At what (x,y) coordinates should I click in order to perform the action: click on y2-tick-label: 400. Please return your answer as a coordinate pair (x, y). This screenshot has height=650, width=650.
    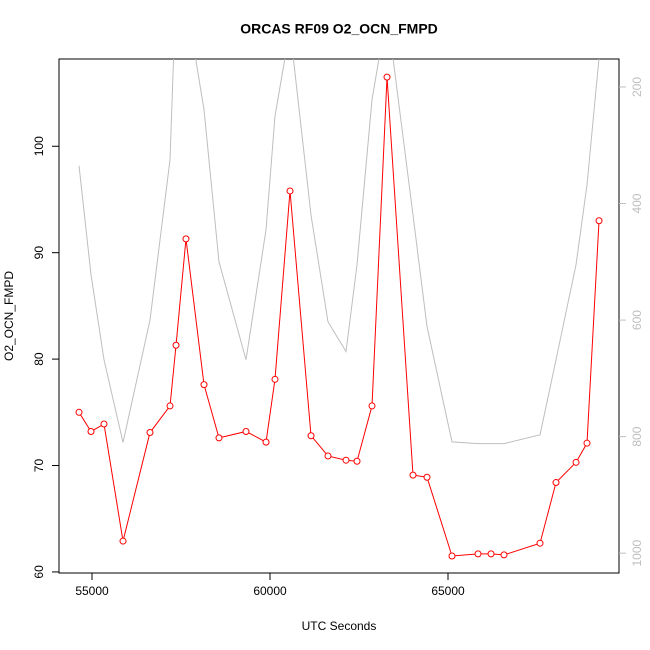
    Looking at the image, I should click on (637, 203).